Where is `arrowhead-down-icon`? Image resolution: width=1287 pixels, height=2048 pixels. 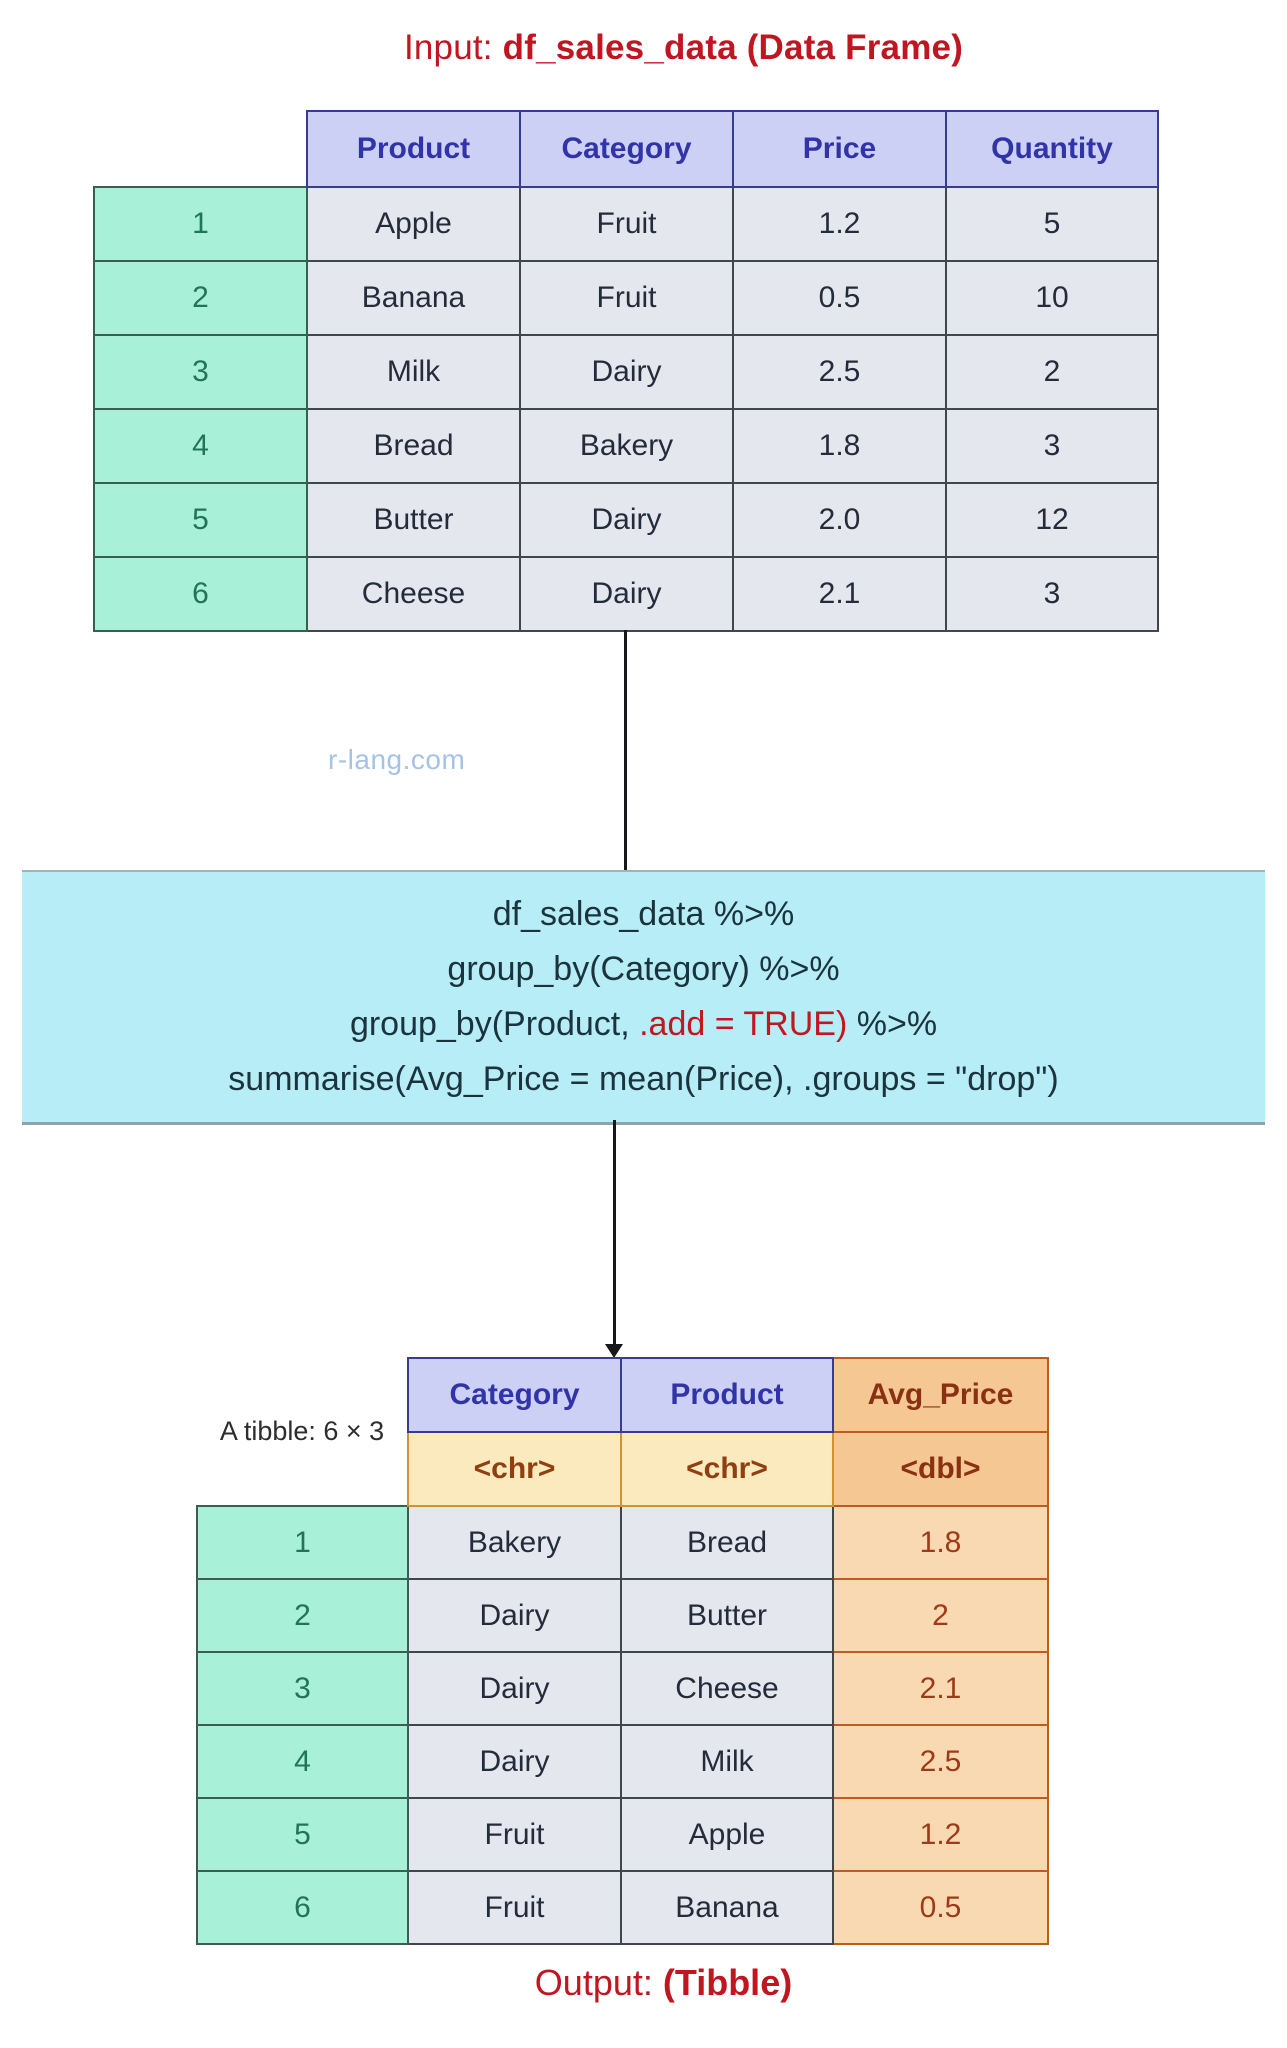 arrowhead-down-icon is located at coordinates (614, 1351).